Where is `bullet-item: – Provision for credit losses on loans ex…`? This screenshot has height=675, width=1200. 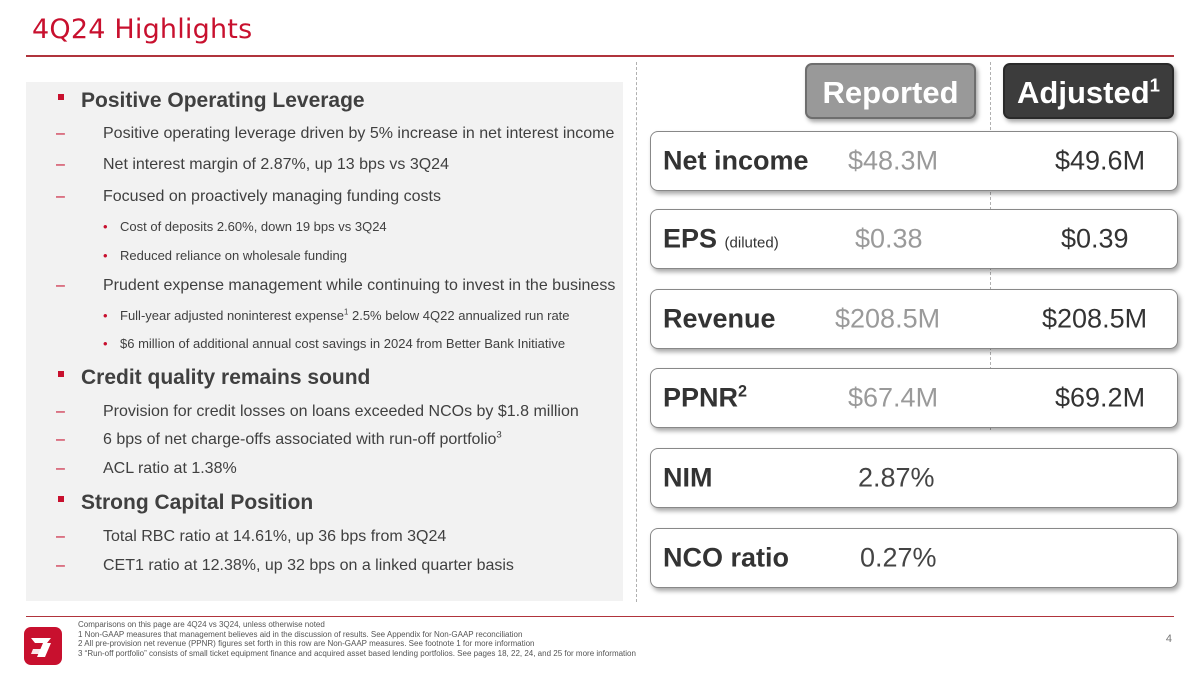
bullet-item: – Provision for credit losses on loans ex… is located at coordinates (317, 411).